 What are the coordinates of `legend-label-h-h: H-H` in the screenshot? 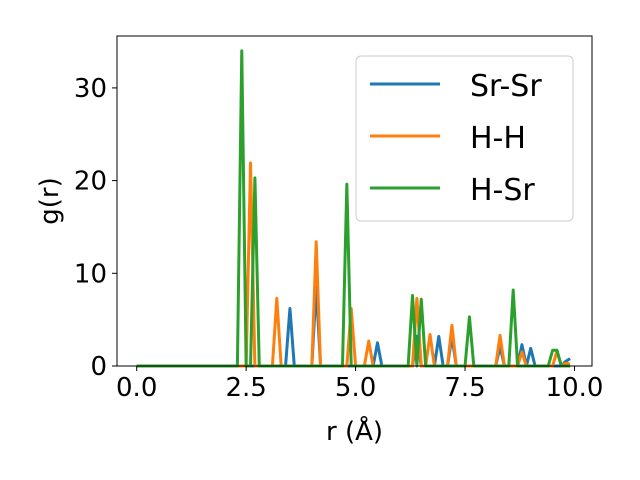 It's located at (498, 138).